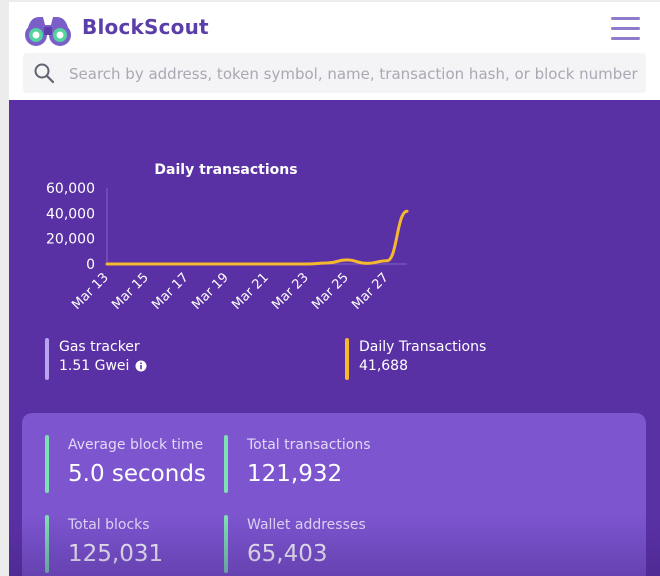  Describe the element at coordinates (370, 291) in the screenshot. I see `x-tick-label: Mar 27` at that location.